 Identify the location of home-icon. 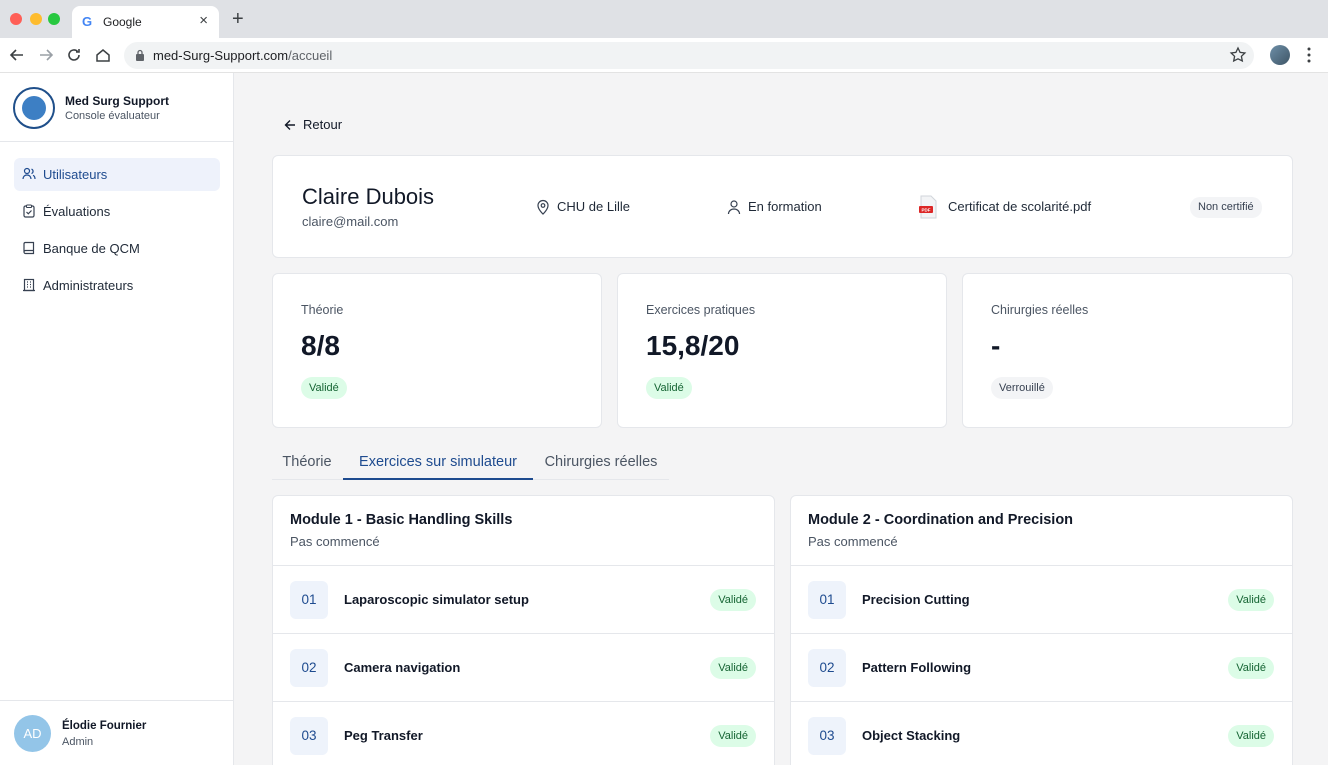
(103, 55).